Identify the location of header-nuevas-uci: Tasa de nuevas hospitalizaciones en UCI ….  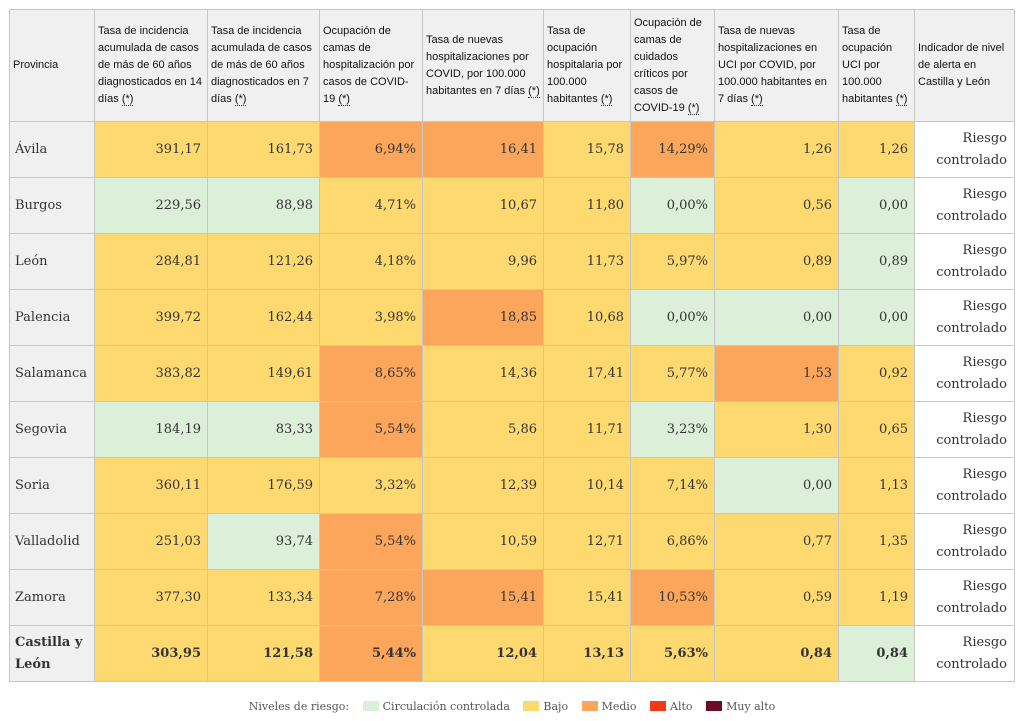
(776, 65).